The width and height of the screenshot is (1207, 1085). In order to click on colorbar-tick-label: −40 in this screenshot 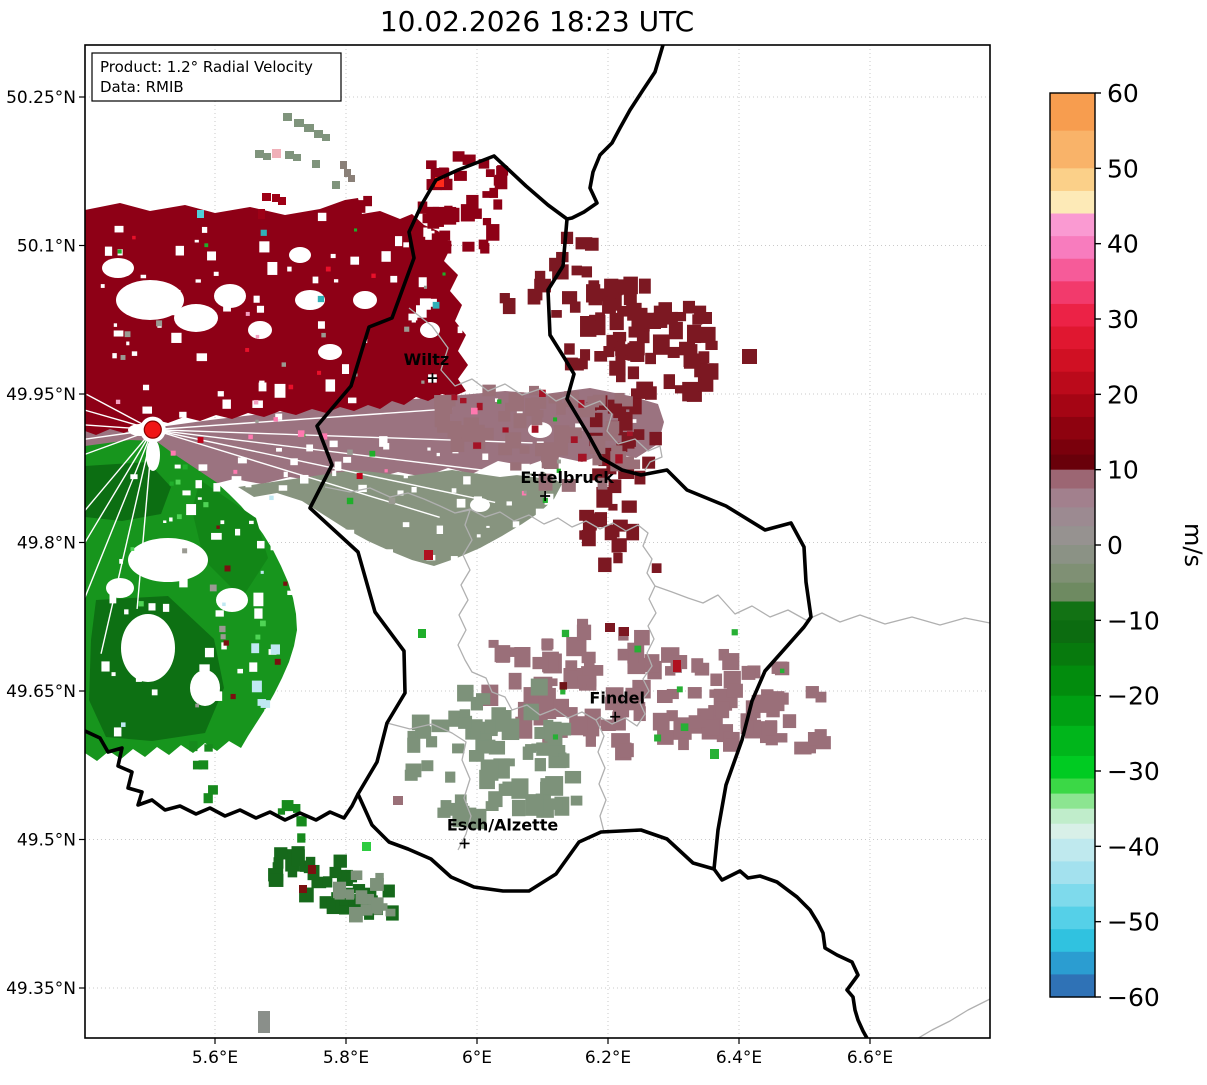, I will do `click(1133, 846)`.